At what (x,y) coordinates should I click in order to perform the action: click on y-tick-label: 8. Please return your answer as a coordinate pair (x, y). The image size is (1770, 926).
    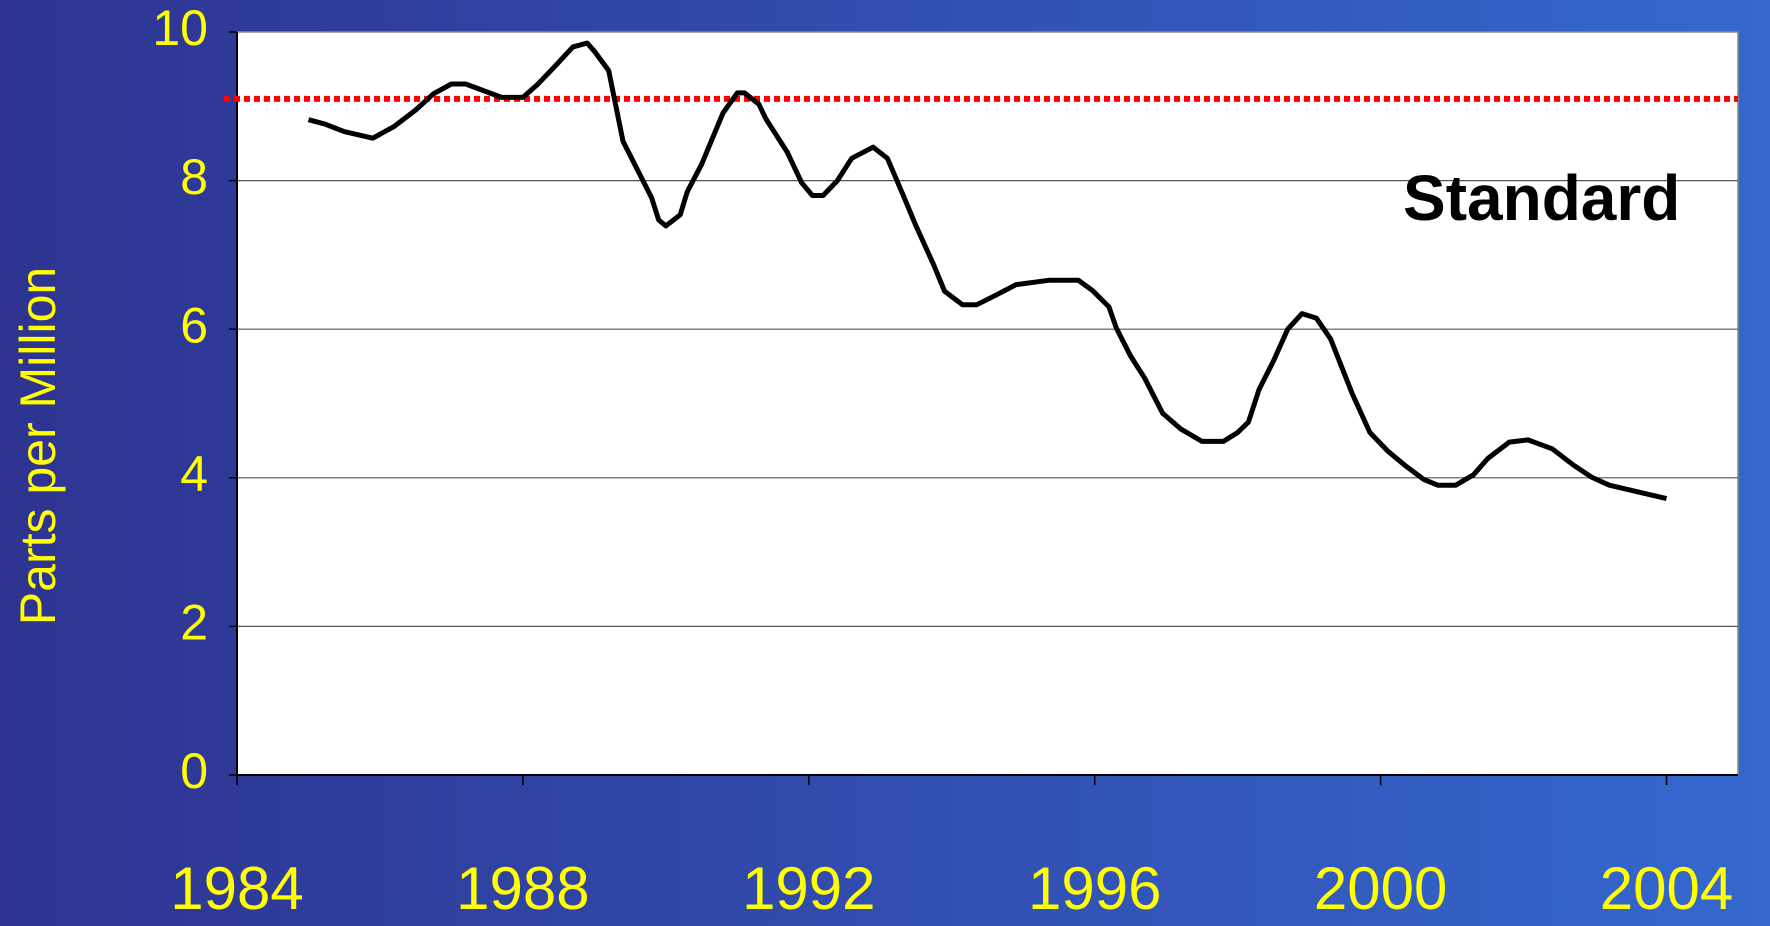
    Looking at the image, I should click on (194, 177).